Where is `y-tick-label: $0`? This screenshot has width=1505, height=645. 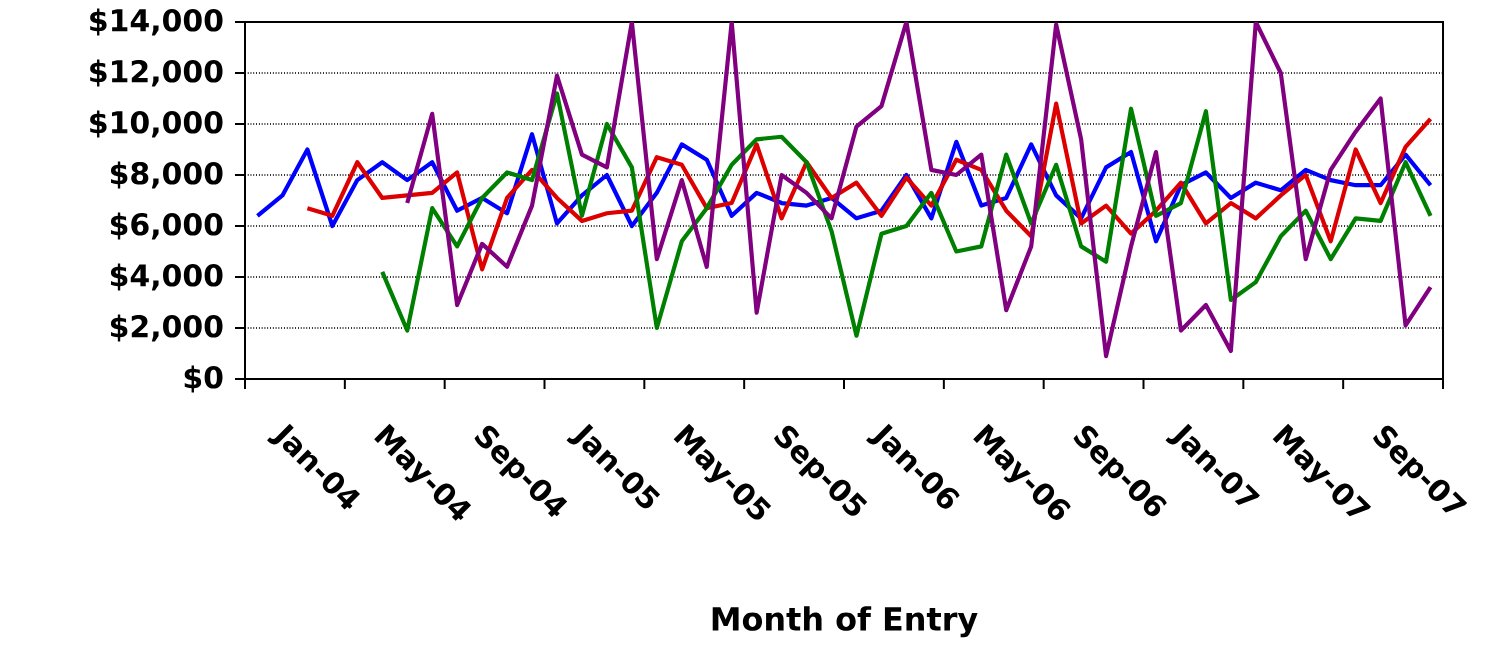 y-tick-label: $0 is located at coordinates (203, 379).